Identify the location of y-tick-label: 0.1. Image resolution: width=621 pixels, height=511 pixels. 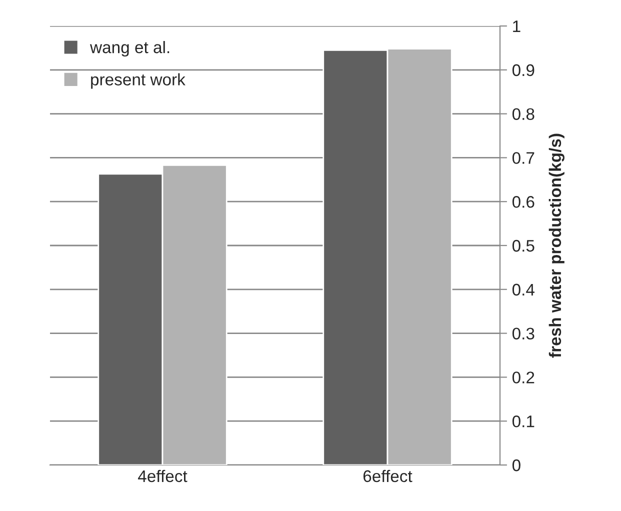
(523, 422).